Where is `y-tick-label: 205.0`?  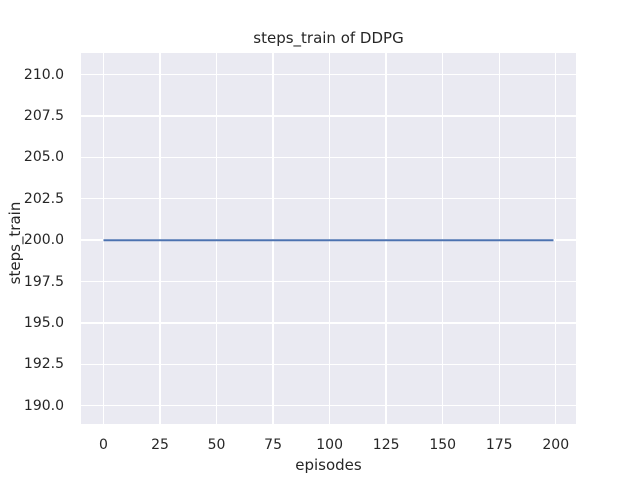
y-tick-label: 205.0 is located at coordinates (43, 157).